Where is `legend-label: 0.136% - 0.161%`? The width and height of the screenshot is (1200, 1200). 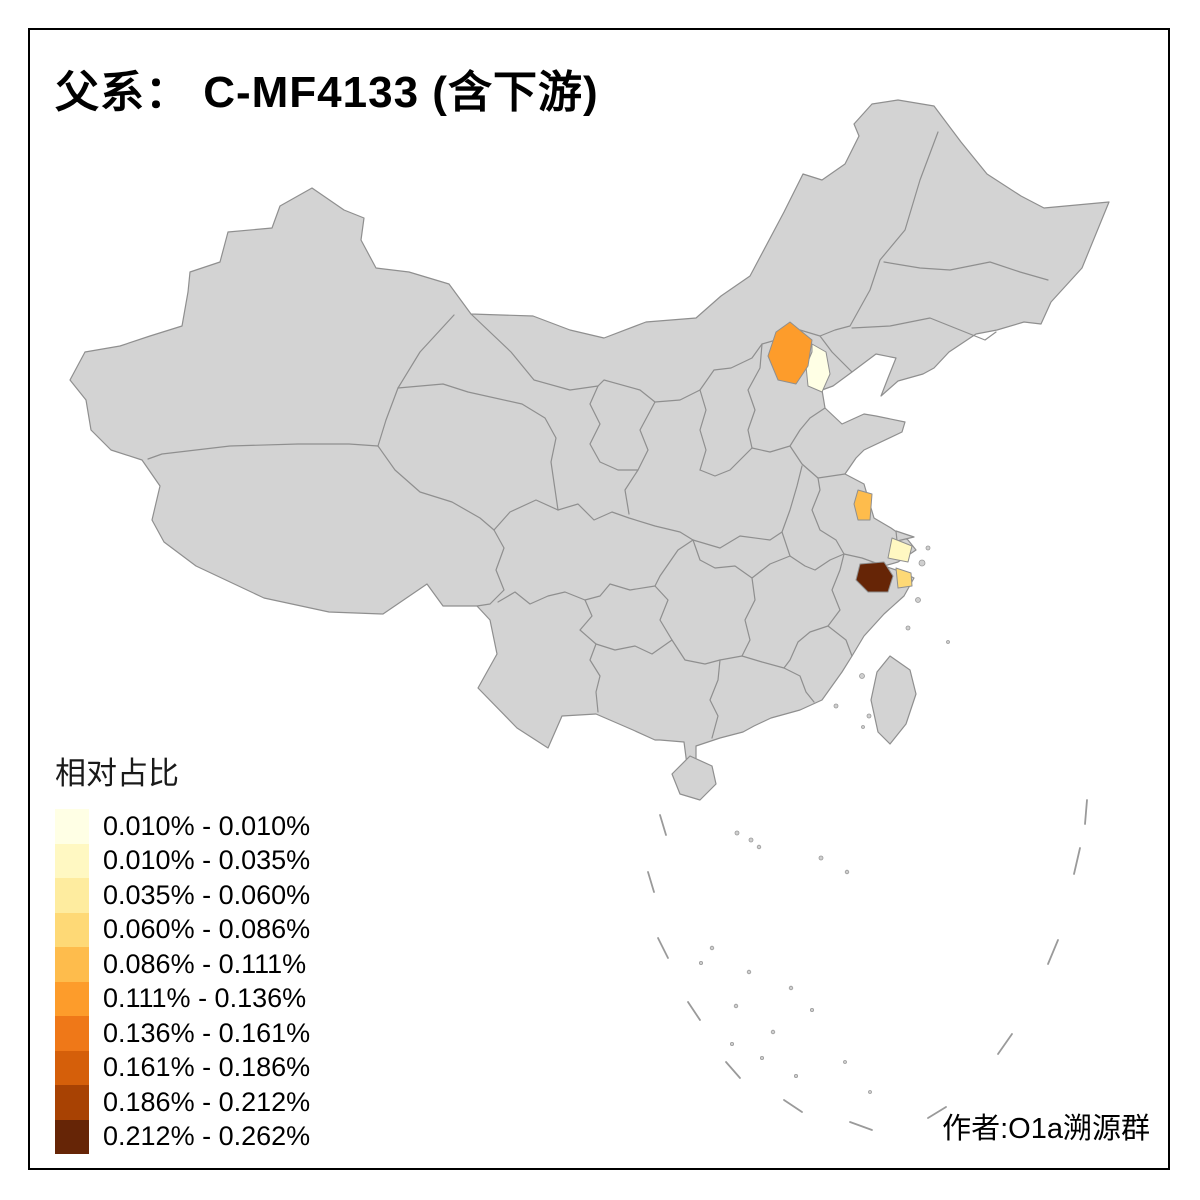 legend-label: 0.136% - 0.161% is located at coordinates (207, 1032).